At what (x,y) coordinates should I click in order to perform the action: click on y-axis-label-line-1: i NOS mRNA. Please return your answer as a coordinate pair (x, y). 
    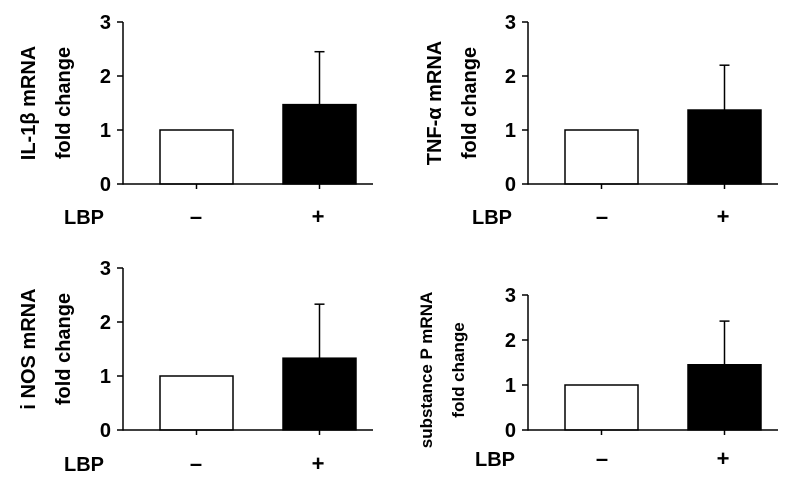
    Looking at the image, I should click on (29, 348).